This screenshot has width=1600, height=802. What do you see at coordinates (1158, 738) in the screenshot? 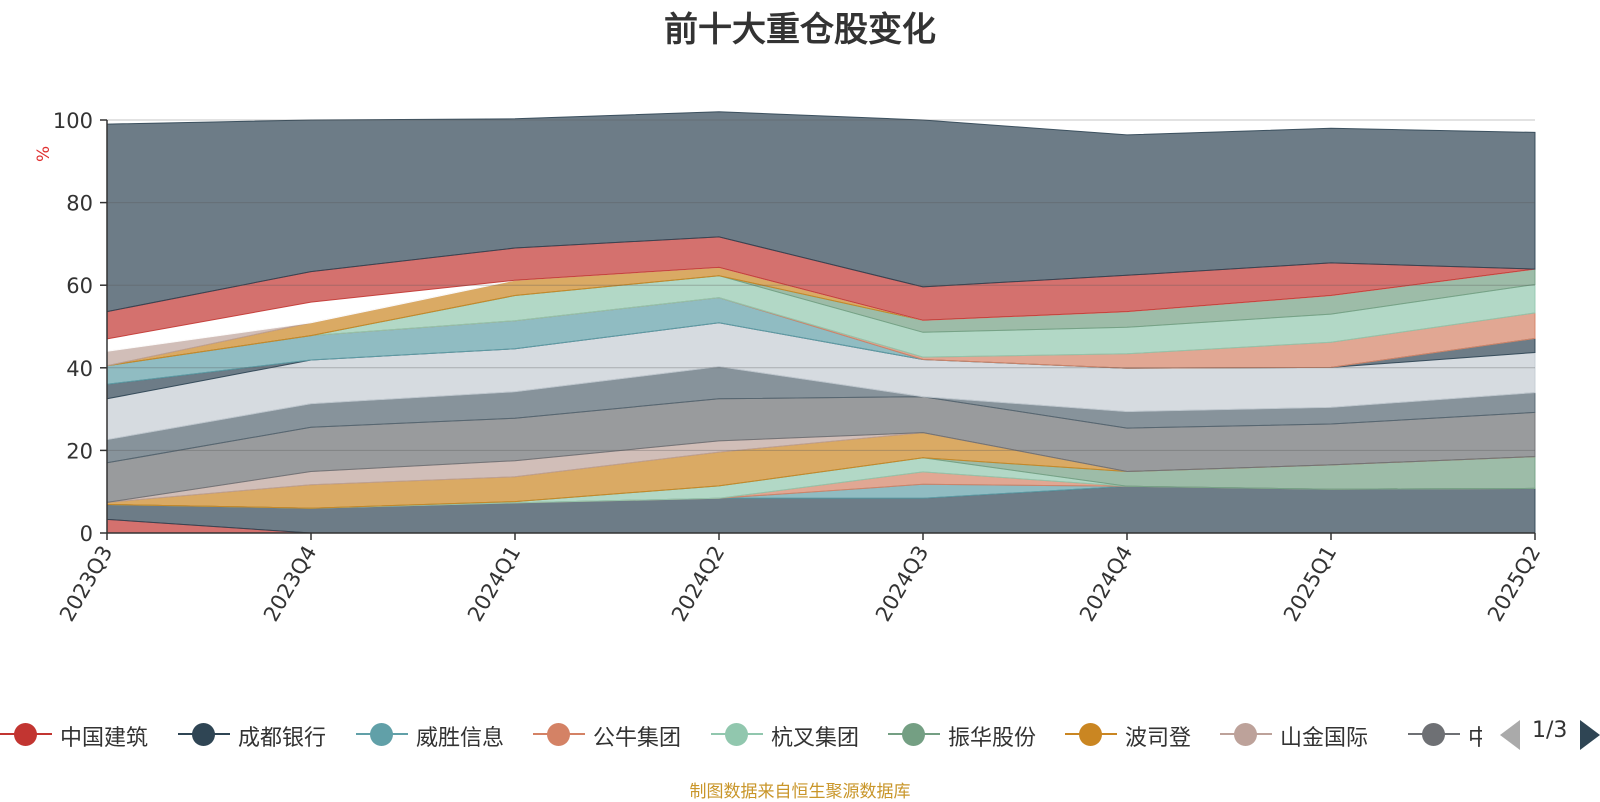
I see `legend-label: 波司登` at bounding box center [1158, 738].